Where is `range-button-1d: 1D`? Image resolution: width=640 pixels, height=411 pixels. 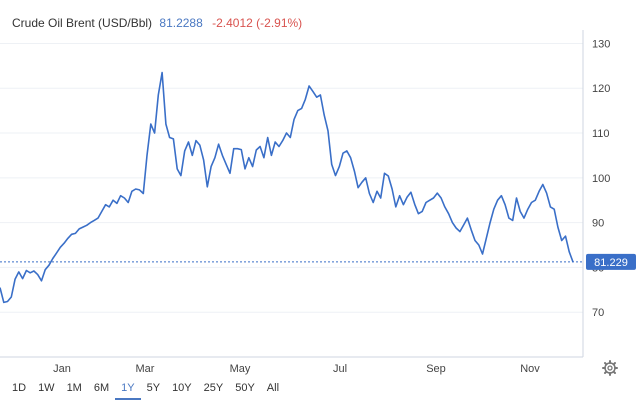
range-button-1d: 1D is located at coordinates (19, 389).